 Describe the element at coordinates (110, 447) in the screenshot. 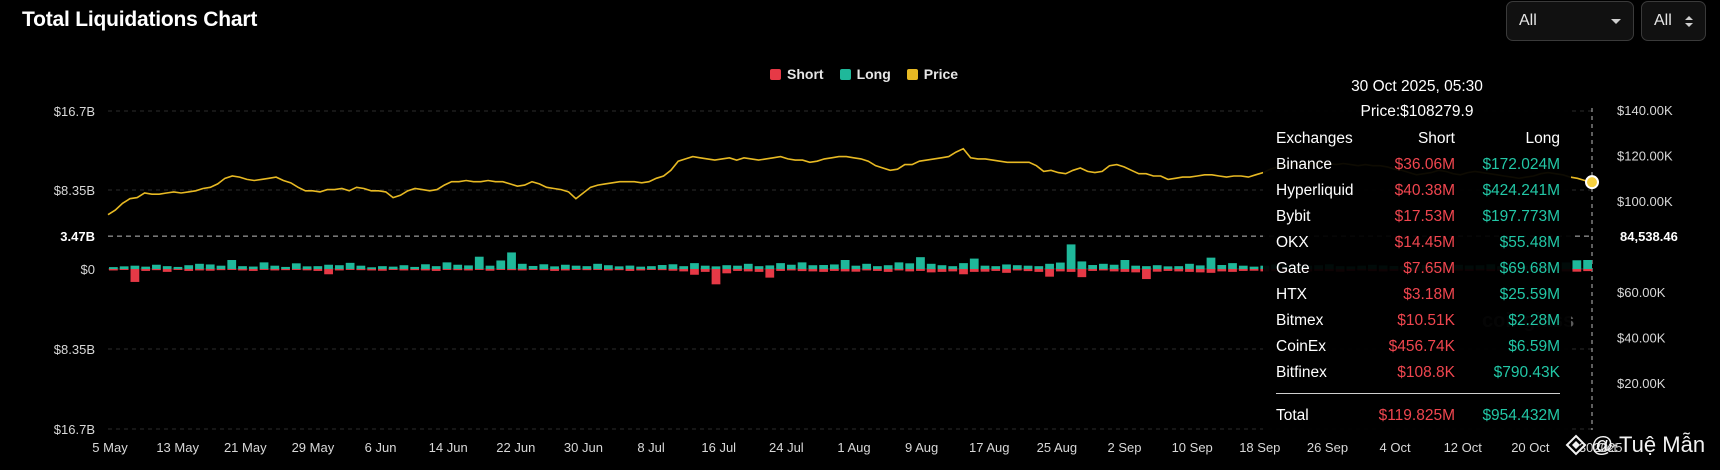

I see `x-tick-label: 5 May` at that location.